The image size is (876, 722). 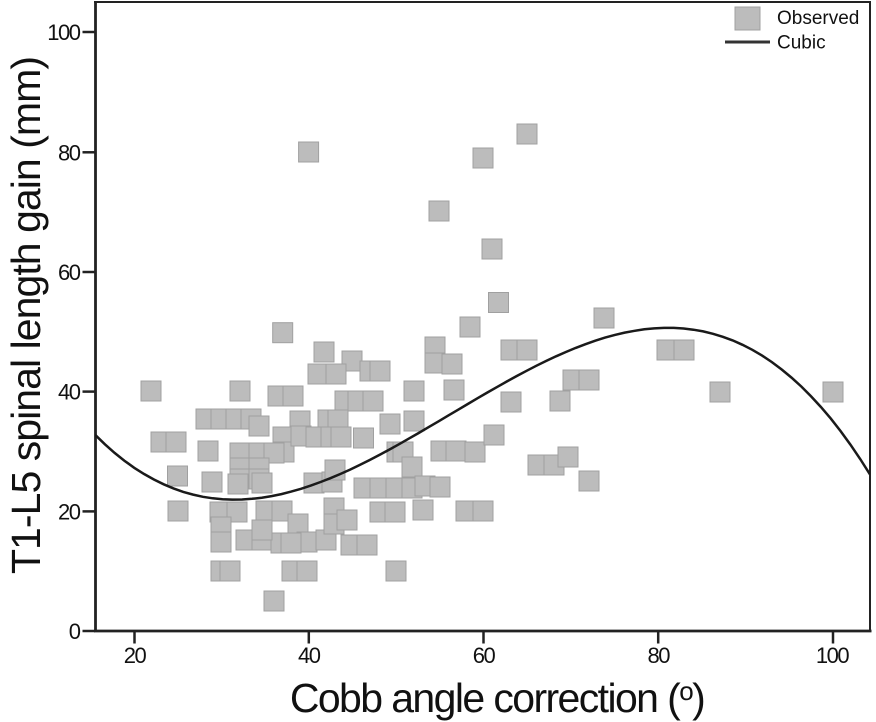 I want to click on svg-text: Cubic, so click(x=801, y=43).